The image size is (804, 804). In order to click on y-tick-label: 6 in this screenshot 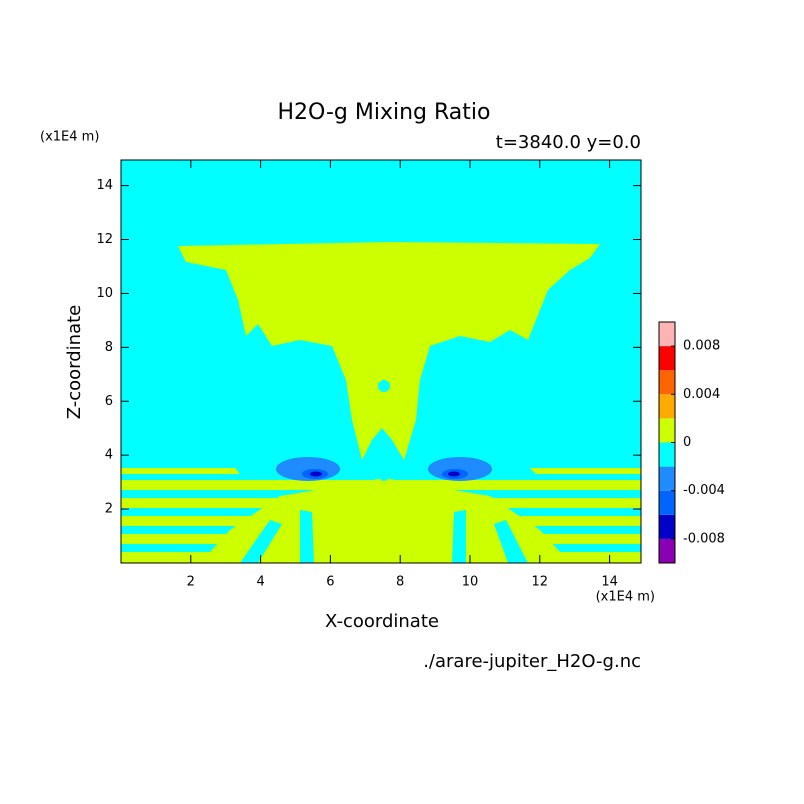, I will do `click(109, 401)`.